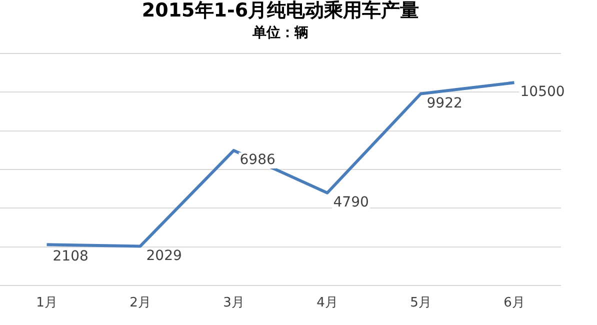 The image size is (597, 325). What do you see at coordinates (327, 303) in the screenshot?
I see `x-tick-label: 4月` at bounding box center [327, 303].